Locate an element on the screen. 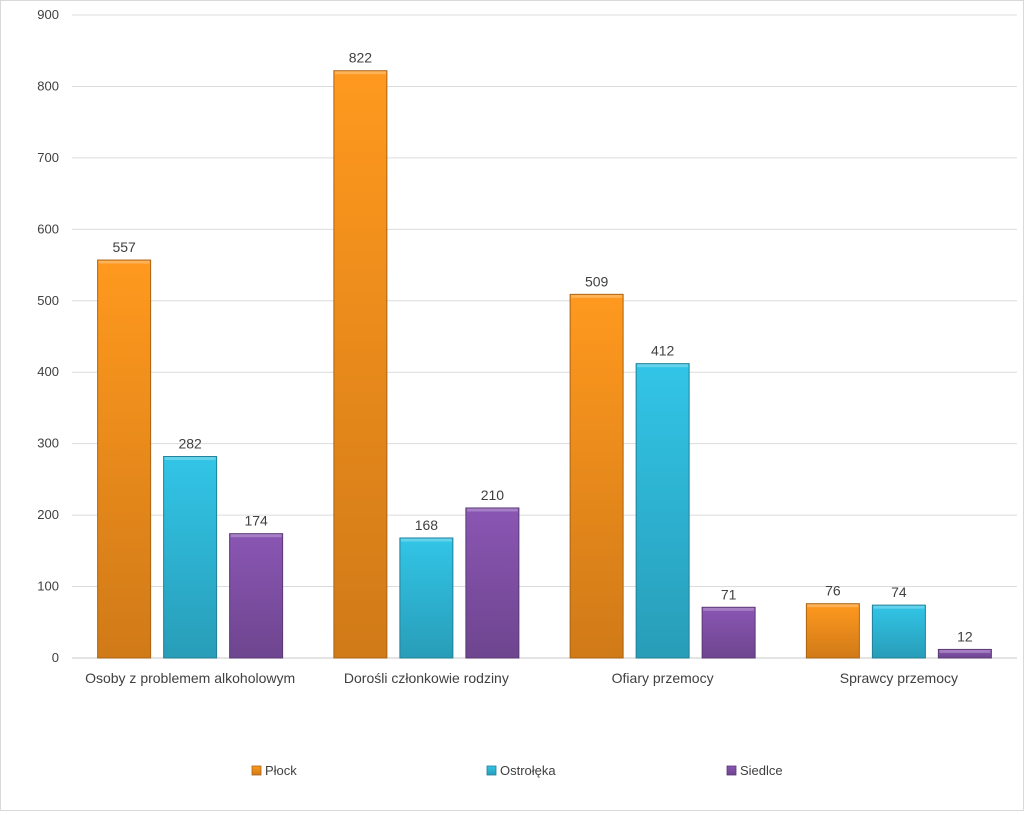  category-label: Sprawcy przemocy is located at coordinates (899, 678).